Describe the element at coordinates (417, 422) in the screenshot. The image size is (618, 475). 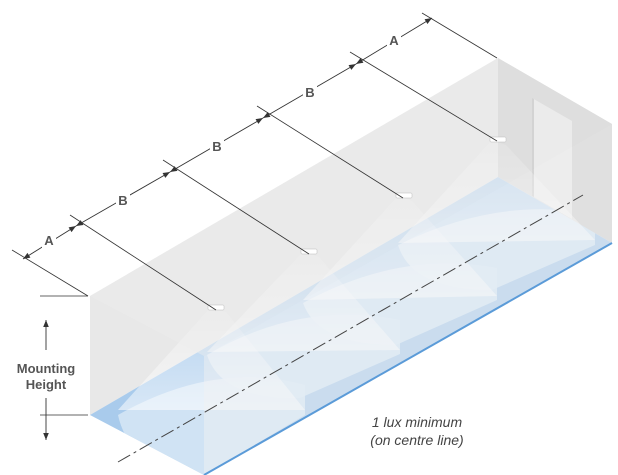
I see `note-line1: 1 lux minimum` at that location.